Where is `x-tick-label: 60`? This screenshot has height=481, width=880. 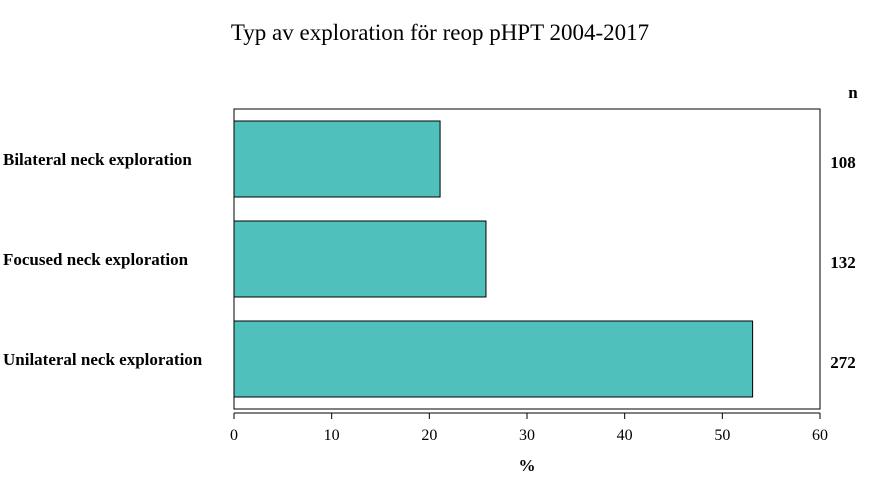
x-tick-label: 60 is located at coordinates (820, 435).